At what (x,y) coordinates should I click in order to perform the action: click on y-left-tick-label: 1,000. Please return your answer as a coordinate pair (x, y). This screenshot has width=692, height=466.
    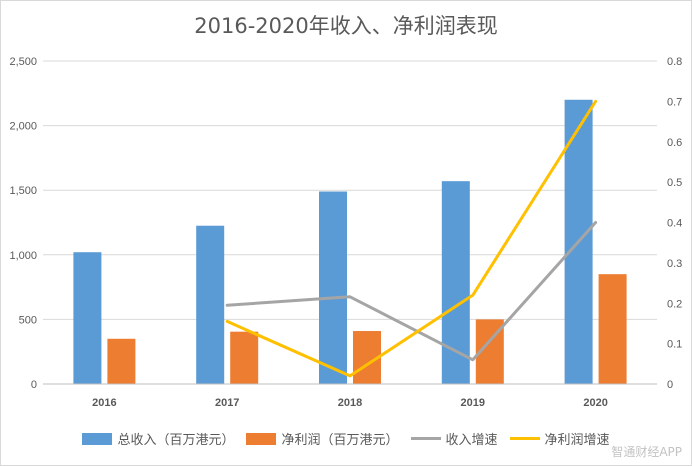
    Looking at the image, I should click on (23, 256).